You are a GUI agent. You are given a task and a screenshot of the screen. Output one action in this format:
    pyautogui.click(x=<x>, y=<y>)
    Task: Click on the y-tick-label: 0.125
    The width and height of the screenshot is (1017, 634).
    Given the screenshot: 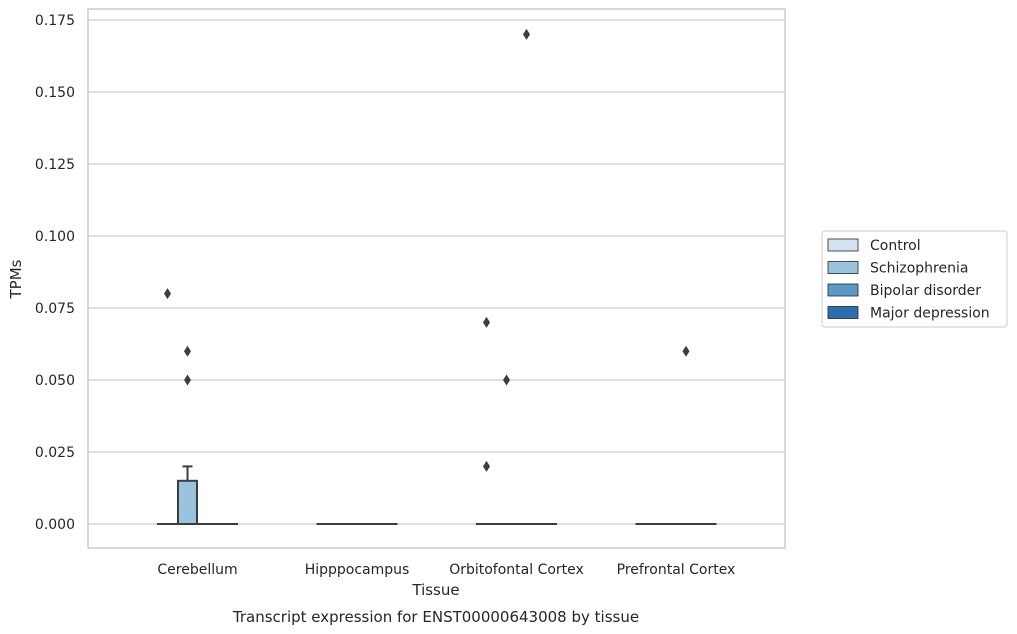 What is the action you would take?
    pyautogui.click(x=55, y=165)
    